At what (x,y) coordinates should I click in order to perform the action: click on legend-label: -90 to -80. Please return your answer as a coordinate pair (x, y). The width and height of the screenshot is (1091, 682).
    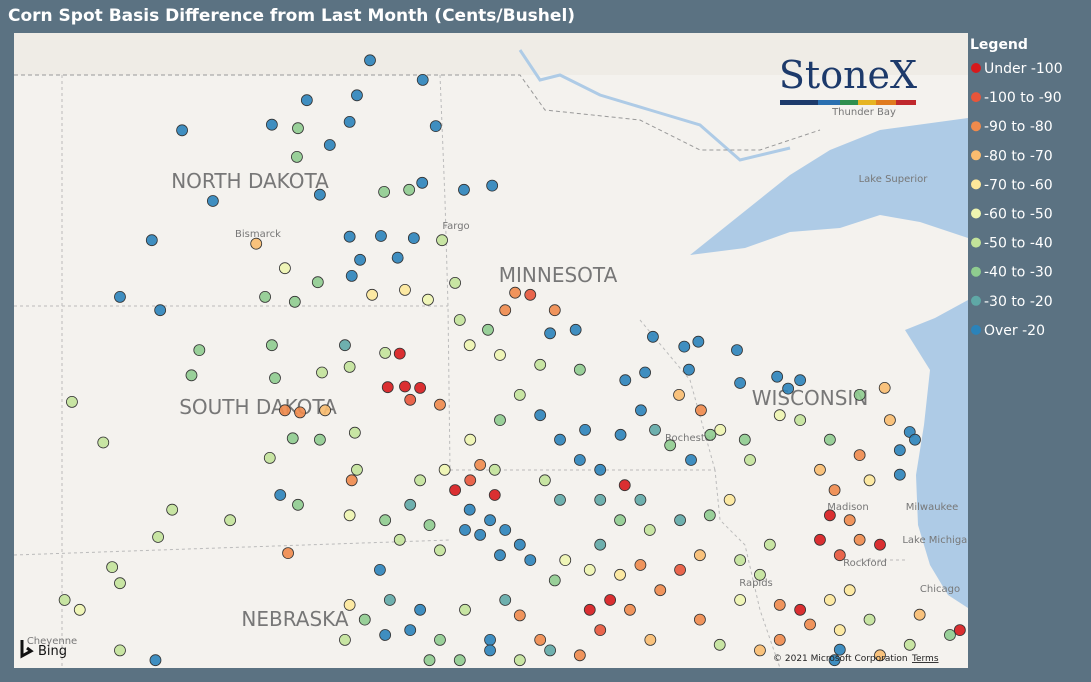
    Looking at the image, I should click on (1018, 127).